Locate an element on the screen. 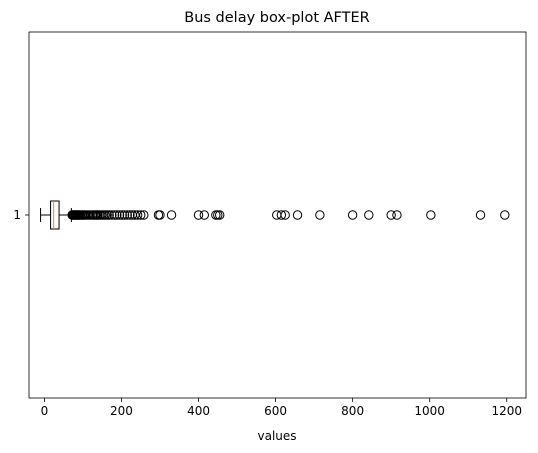  x-tick-label: 600 is located at coordinates (275, 411).